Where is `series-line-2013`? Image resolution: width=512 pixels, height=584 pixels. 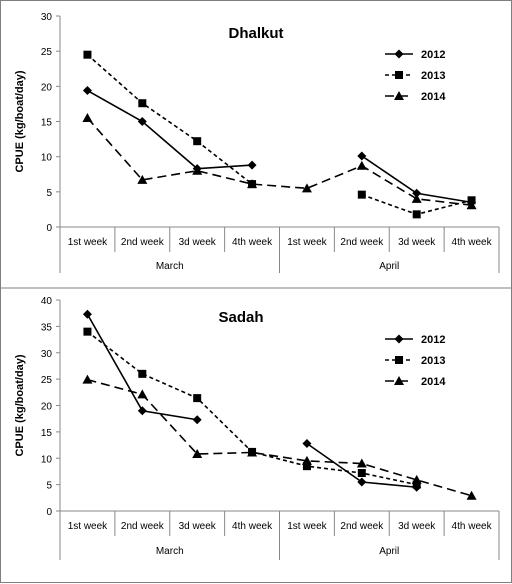 series-line-2013 is located at coordinates (169, 119).